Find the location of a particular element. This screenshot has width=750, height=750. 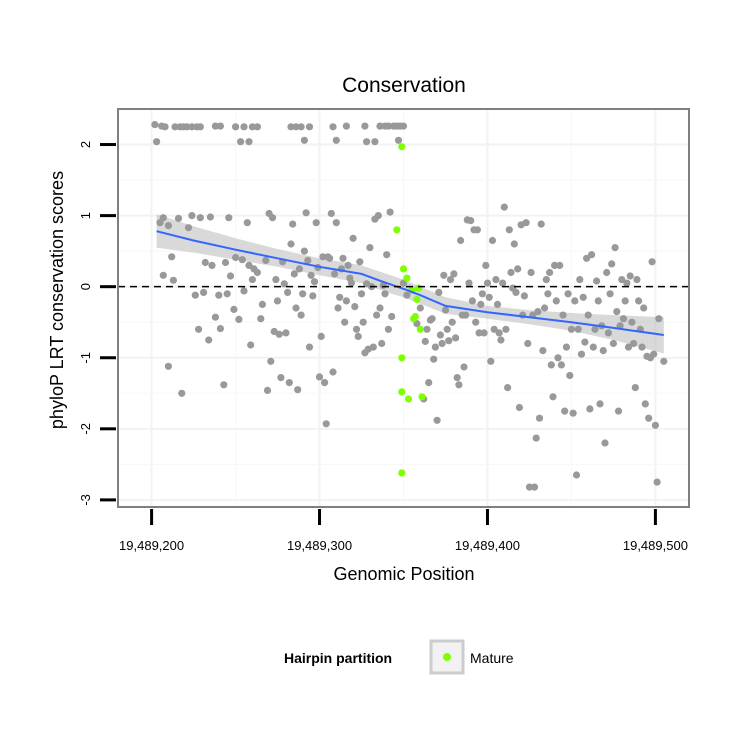

y-tick-label: 0 is located at coordinates (85, 286).